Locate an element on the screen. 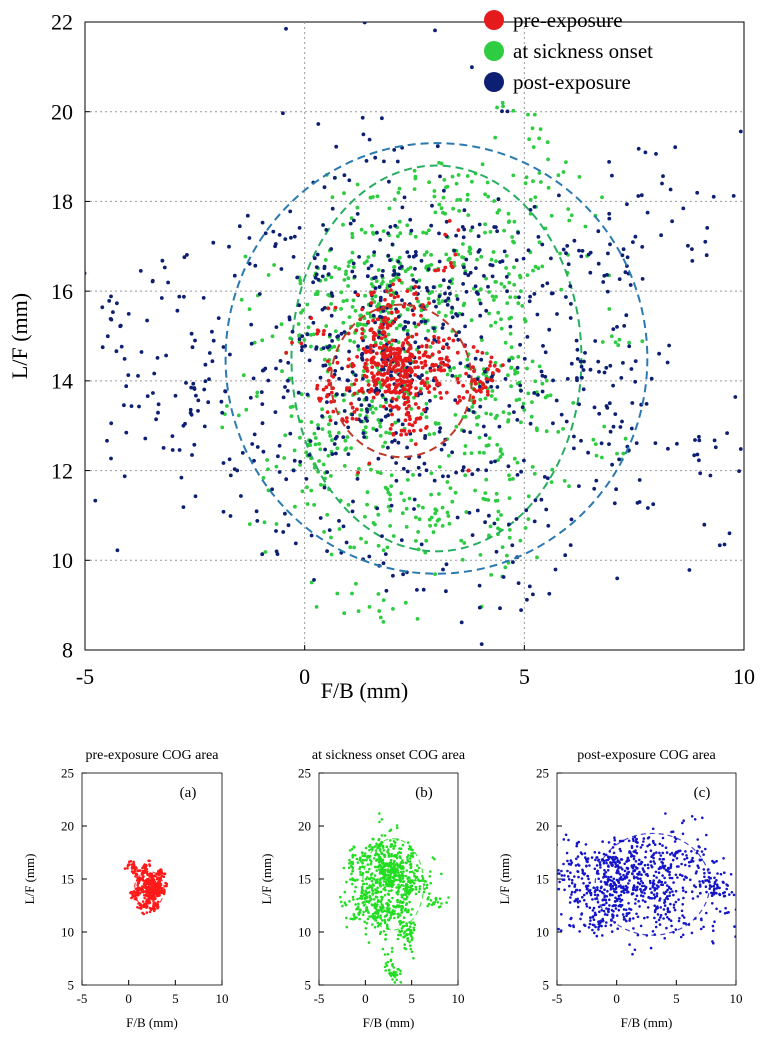 The image size is (764, 1048). x-axis-label: F/B (mm) is located at coordinates (389, 1022).